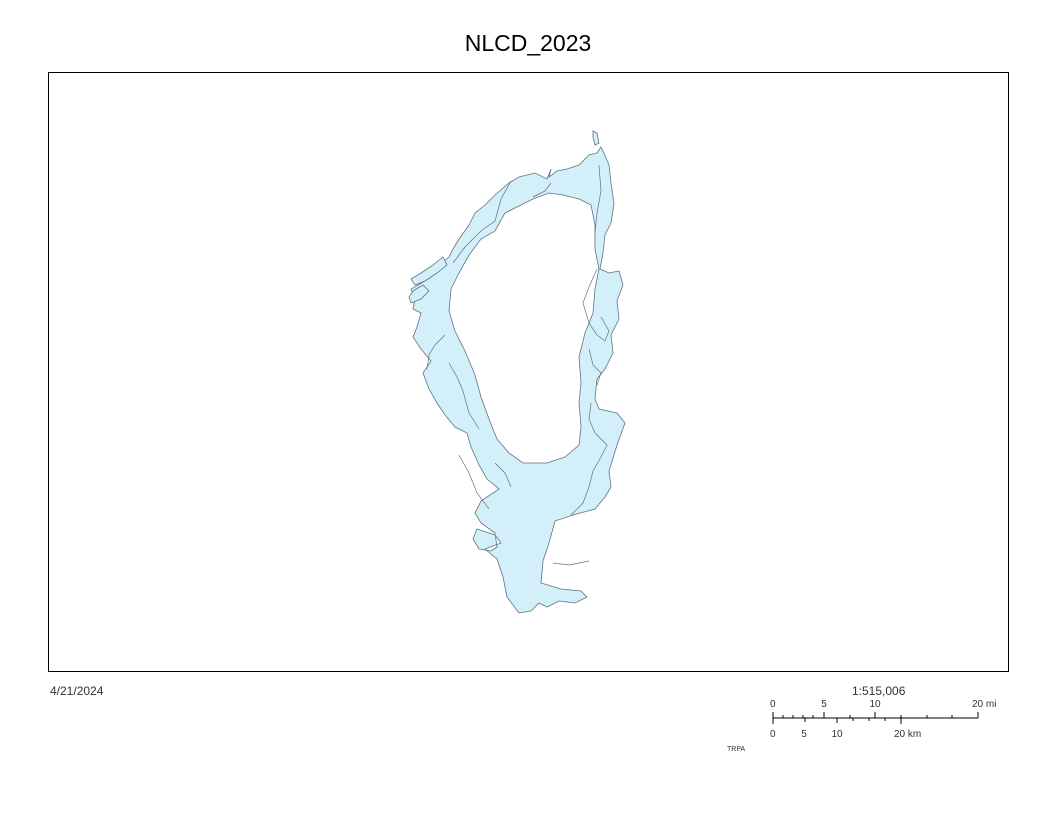  I want to click on land-cover-region, so click(518, 380).